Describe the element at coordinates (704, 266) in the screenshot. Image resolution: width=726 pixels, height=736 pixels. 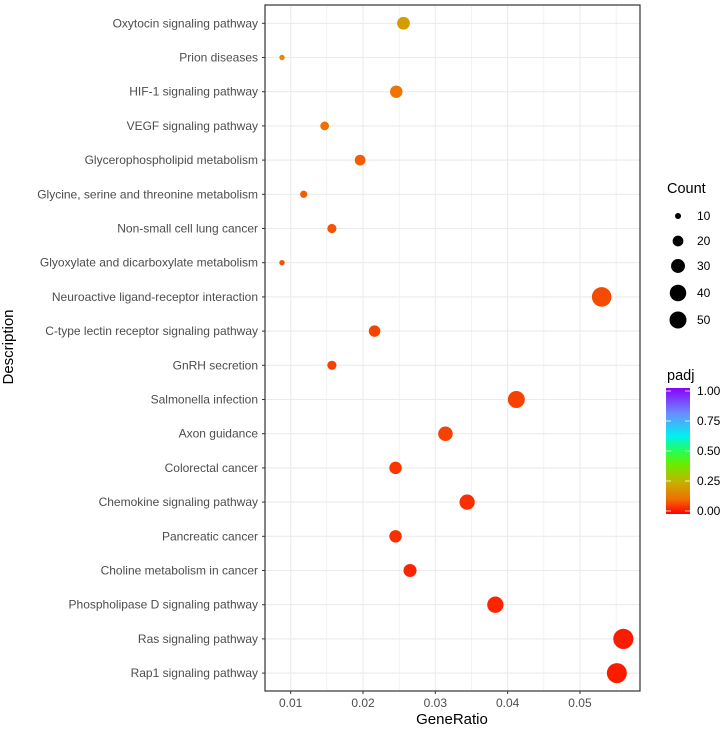
I see `size-legend-label: 30` at that location.